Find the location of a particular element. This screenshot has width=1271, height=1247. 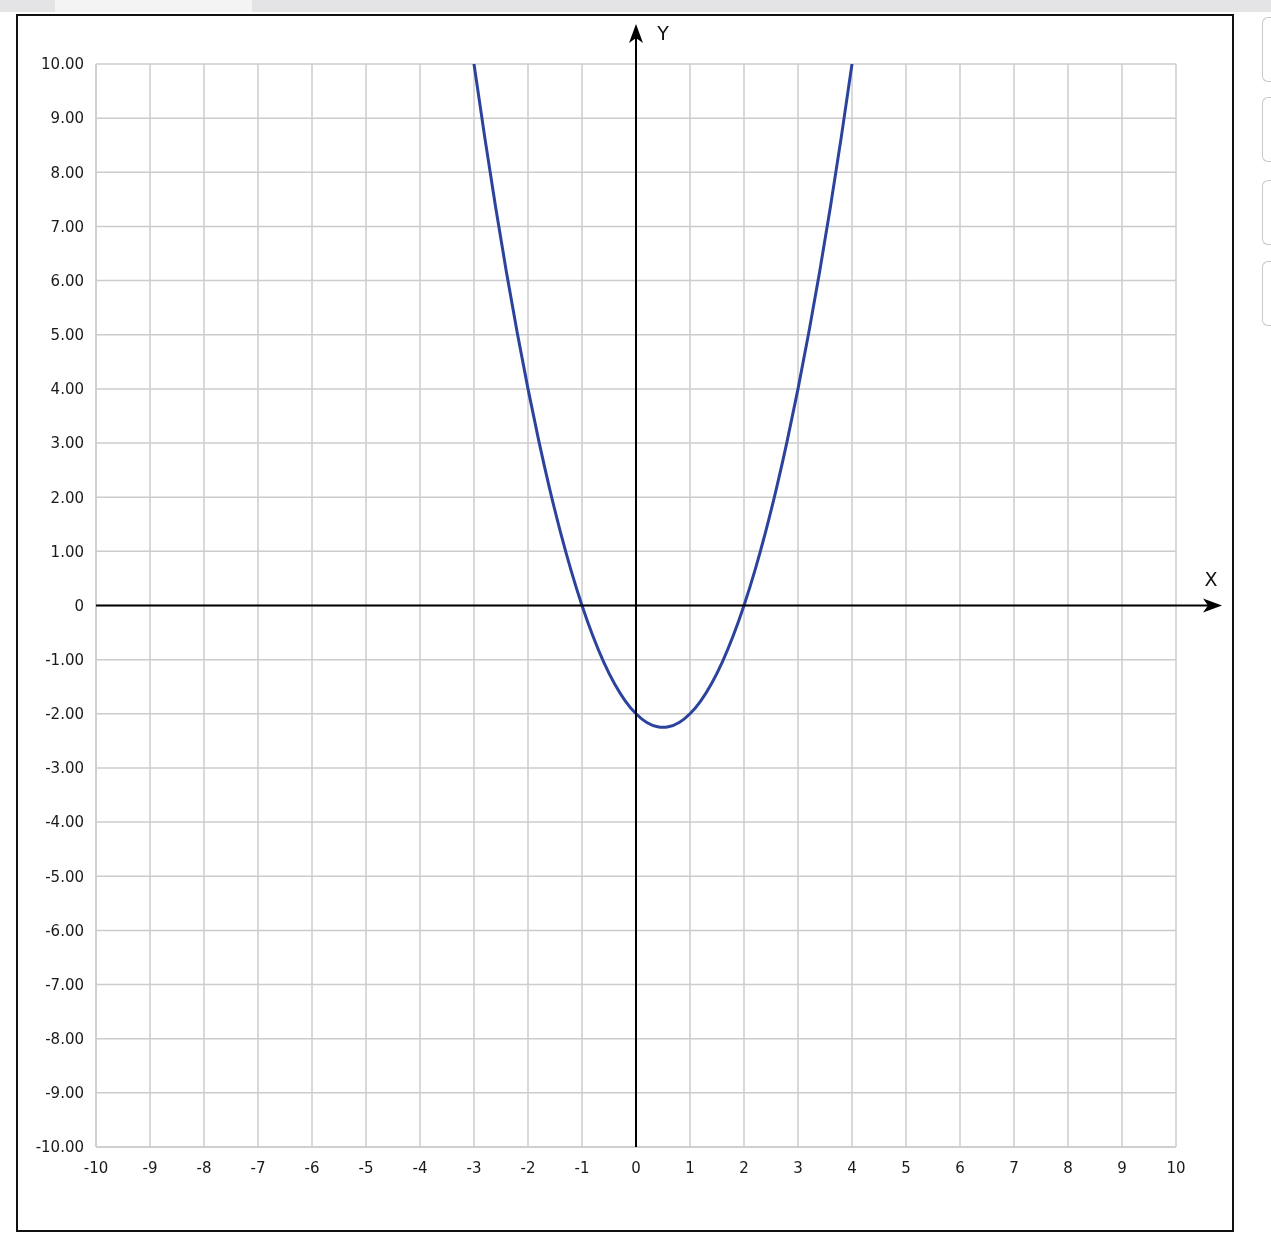

y-tick-label: 0 is located at coordinates (79, 605).